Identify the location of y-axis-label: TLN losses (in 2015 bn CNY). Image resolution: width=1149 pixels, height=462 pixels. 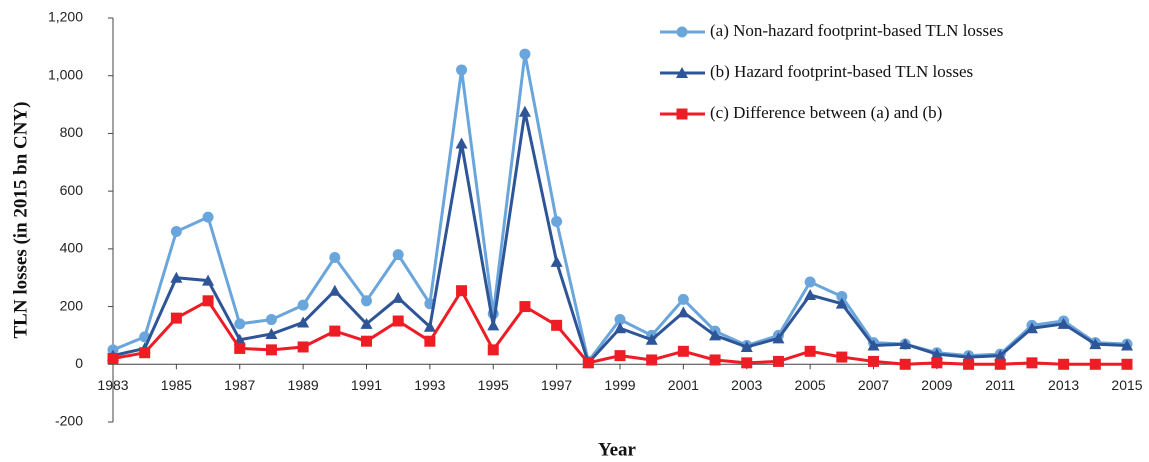
(20, 219).